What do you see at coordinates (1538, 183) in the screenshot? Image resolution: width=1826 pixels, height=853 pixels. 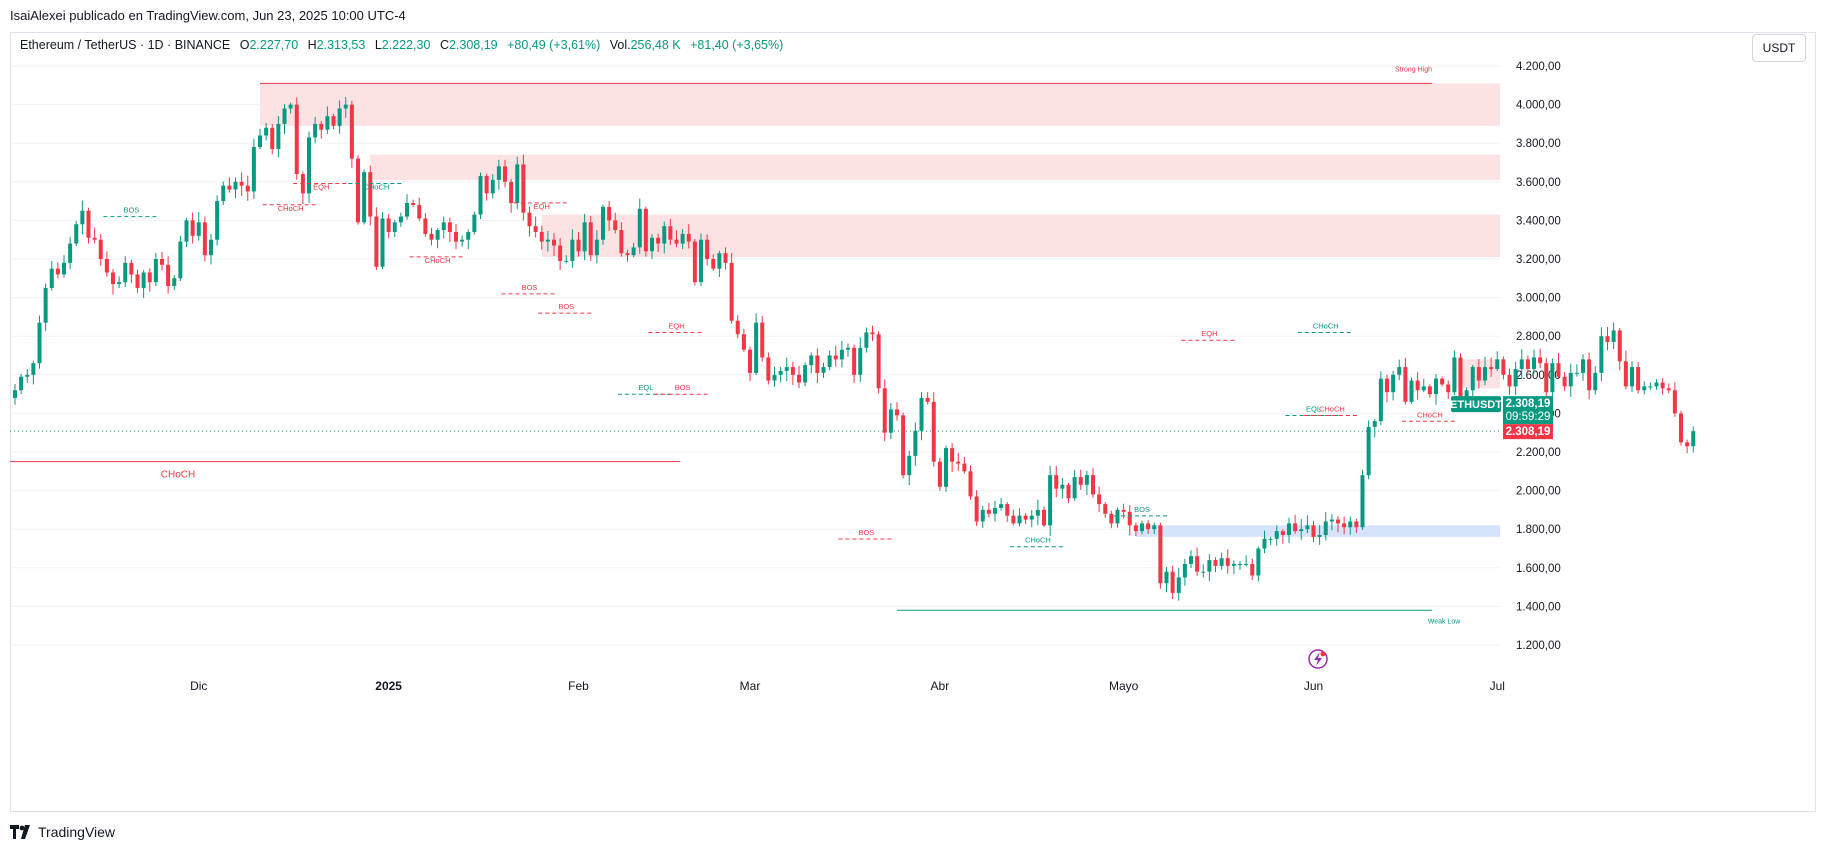 I see `y-tick-label: 3.600,00` at bounding box center [1538, 183].